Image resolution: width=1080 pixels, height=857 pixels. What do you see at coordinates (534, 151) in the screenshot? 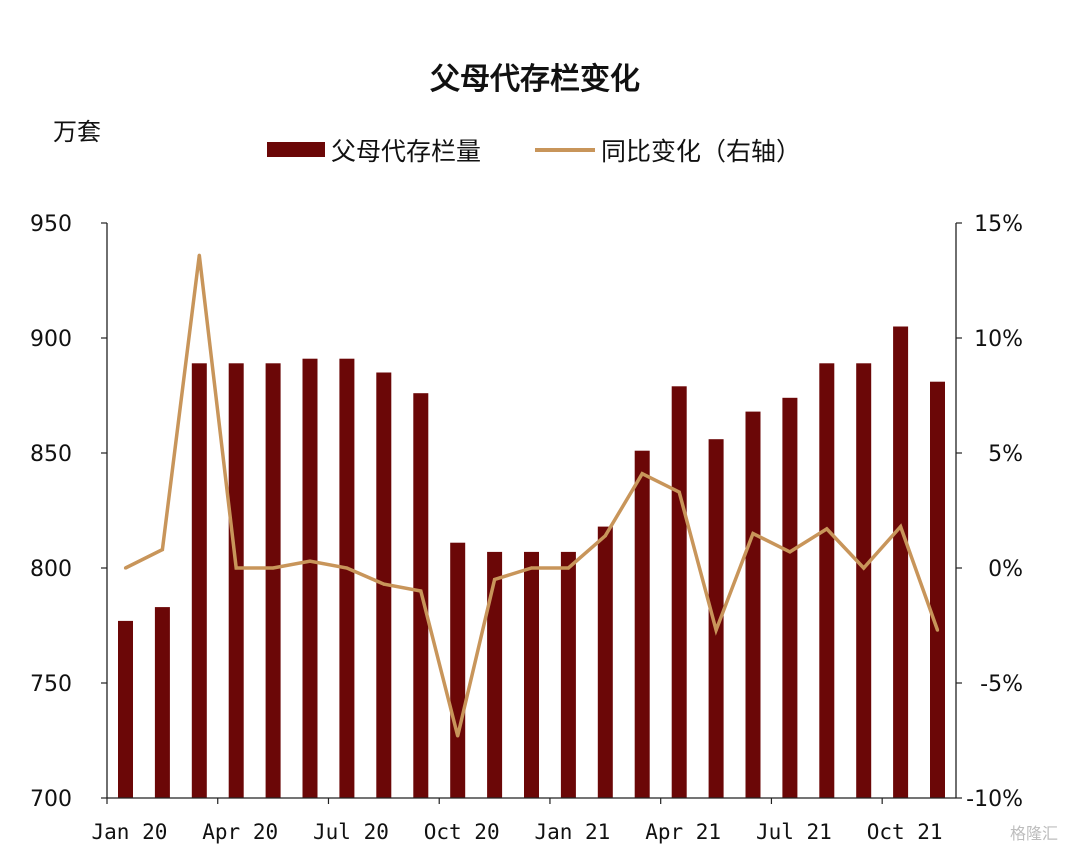
I see `legend: 父母代存栏量 同比变化（右轴）` at bounding box center [534, 151].